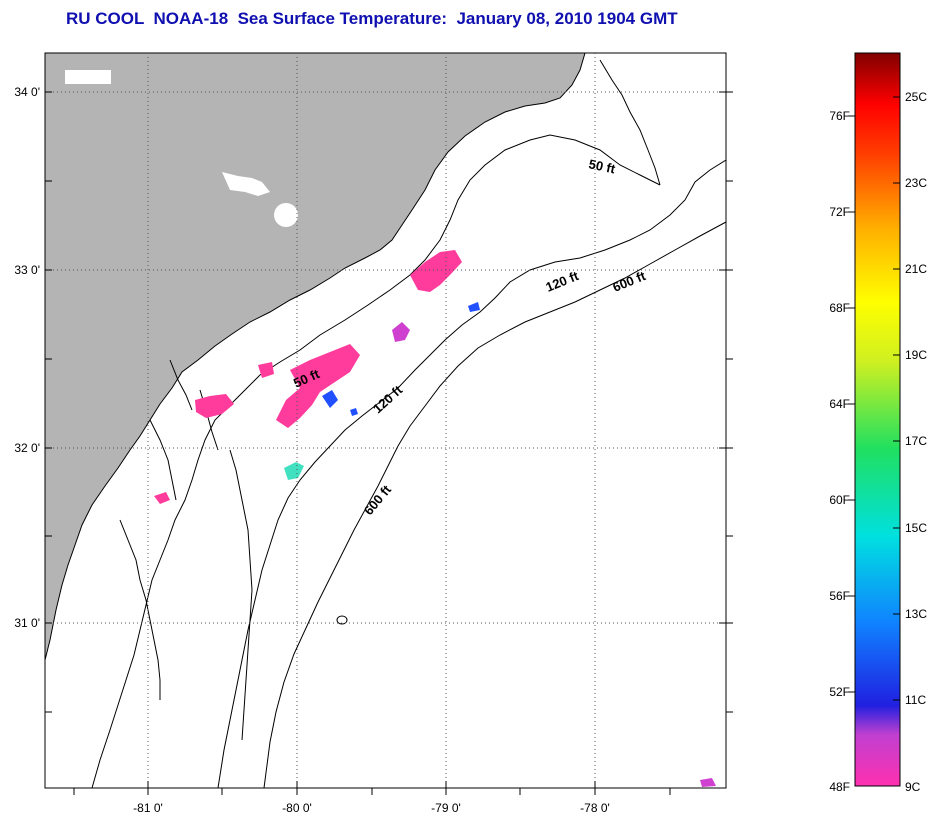  Describe the element at coordinates (839, 308) in the screenshot. I see `colorbar-f-label: 68F` at that location.